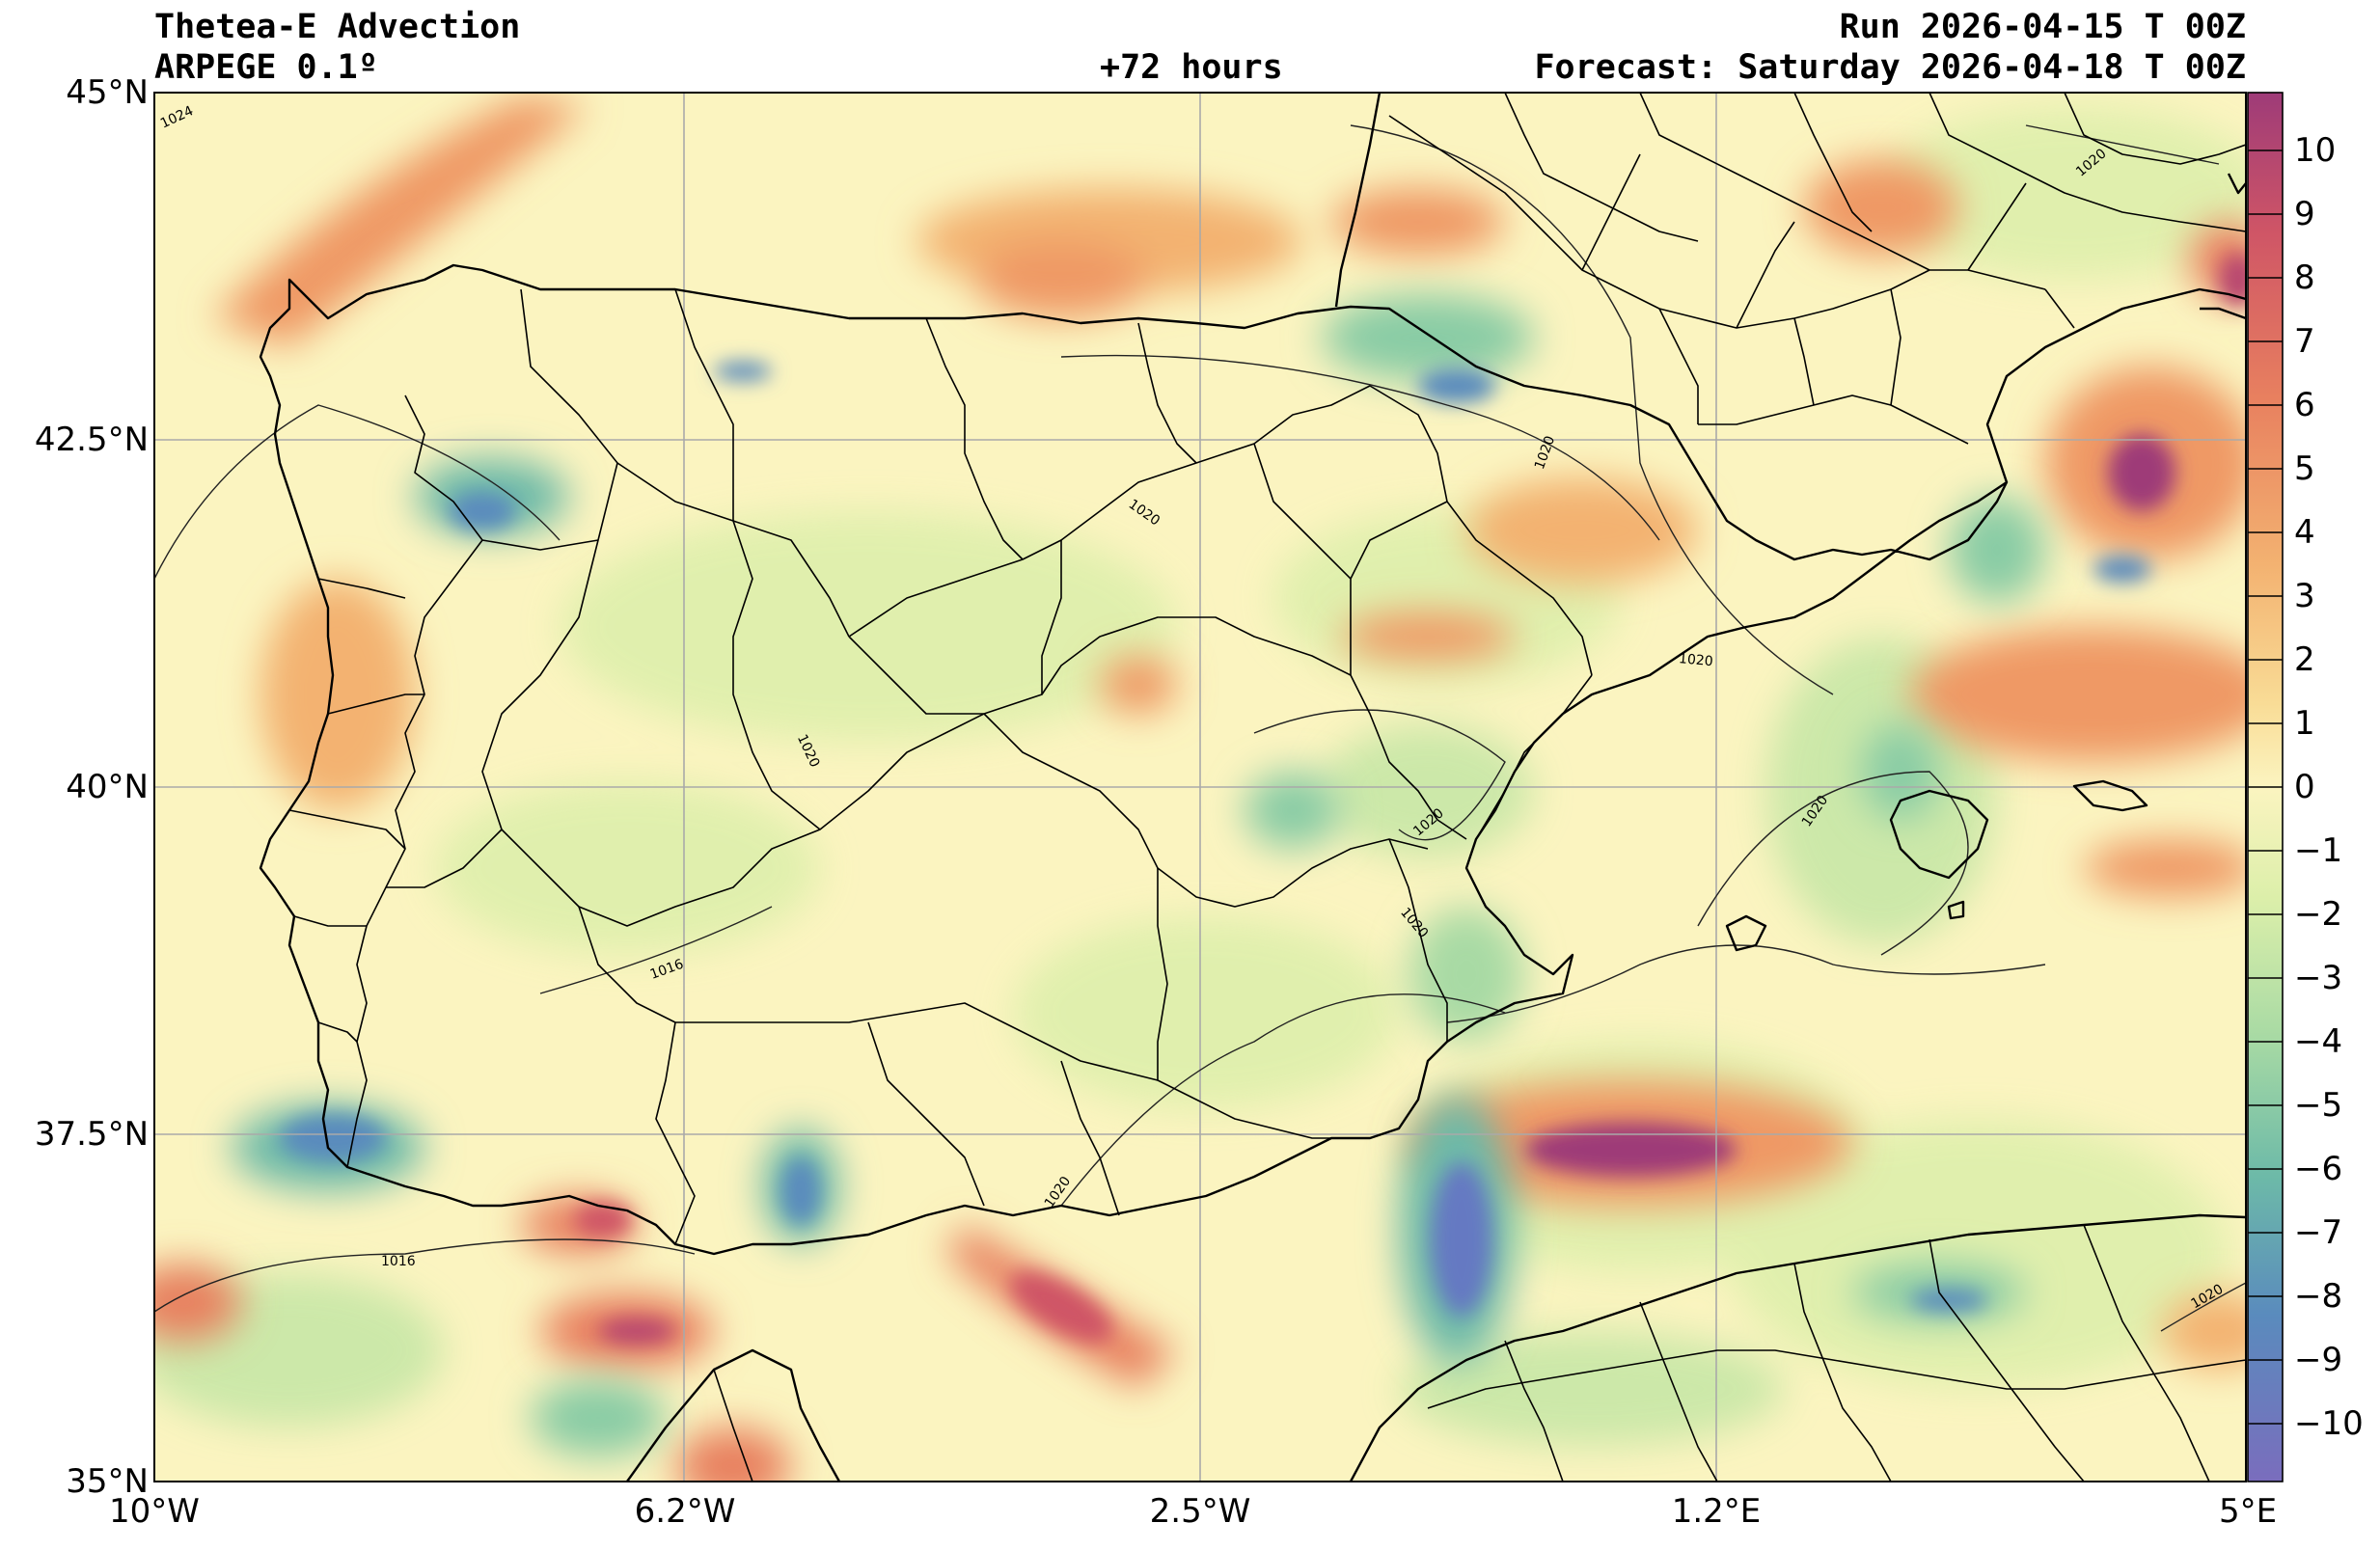  What do you see at coordinates (2265, 787) in the screenshot?
I see `colorbar` at bounding box center [2265, 787].